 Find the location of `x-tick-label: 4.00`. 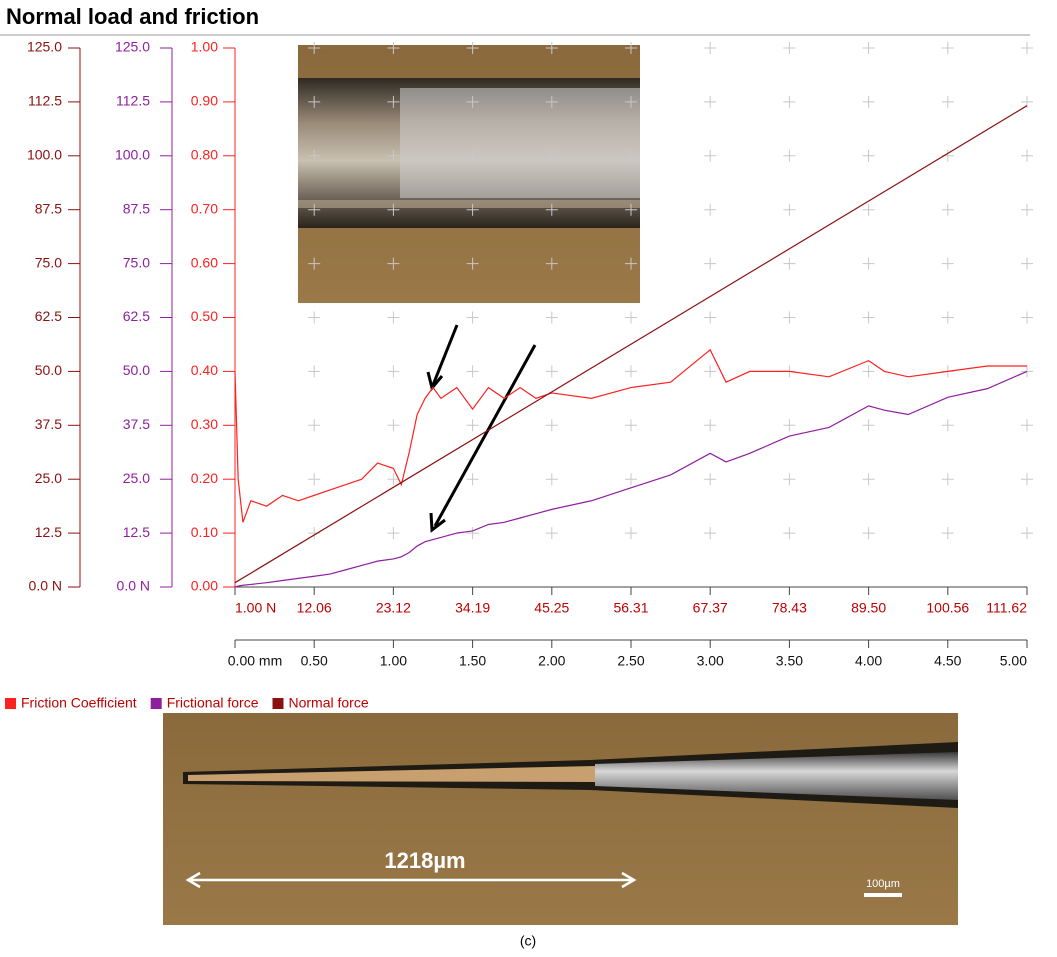

x-tick-label: 4.00 is located at coordinates (868, 661).